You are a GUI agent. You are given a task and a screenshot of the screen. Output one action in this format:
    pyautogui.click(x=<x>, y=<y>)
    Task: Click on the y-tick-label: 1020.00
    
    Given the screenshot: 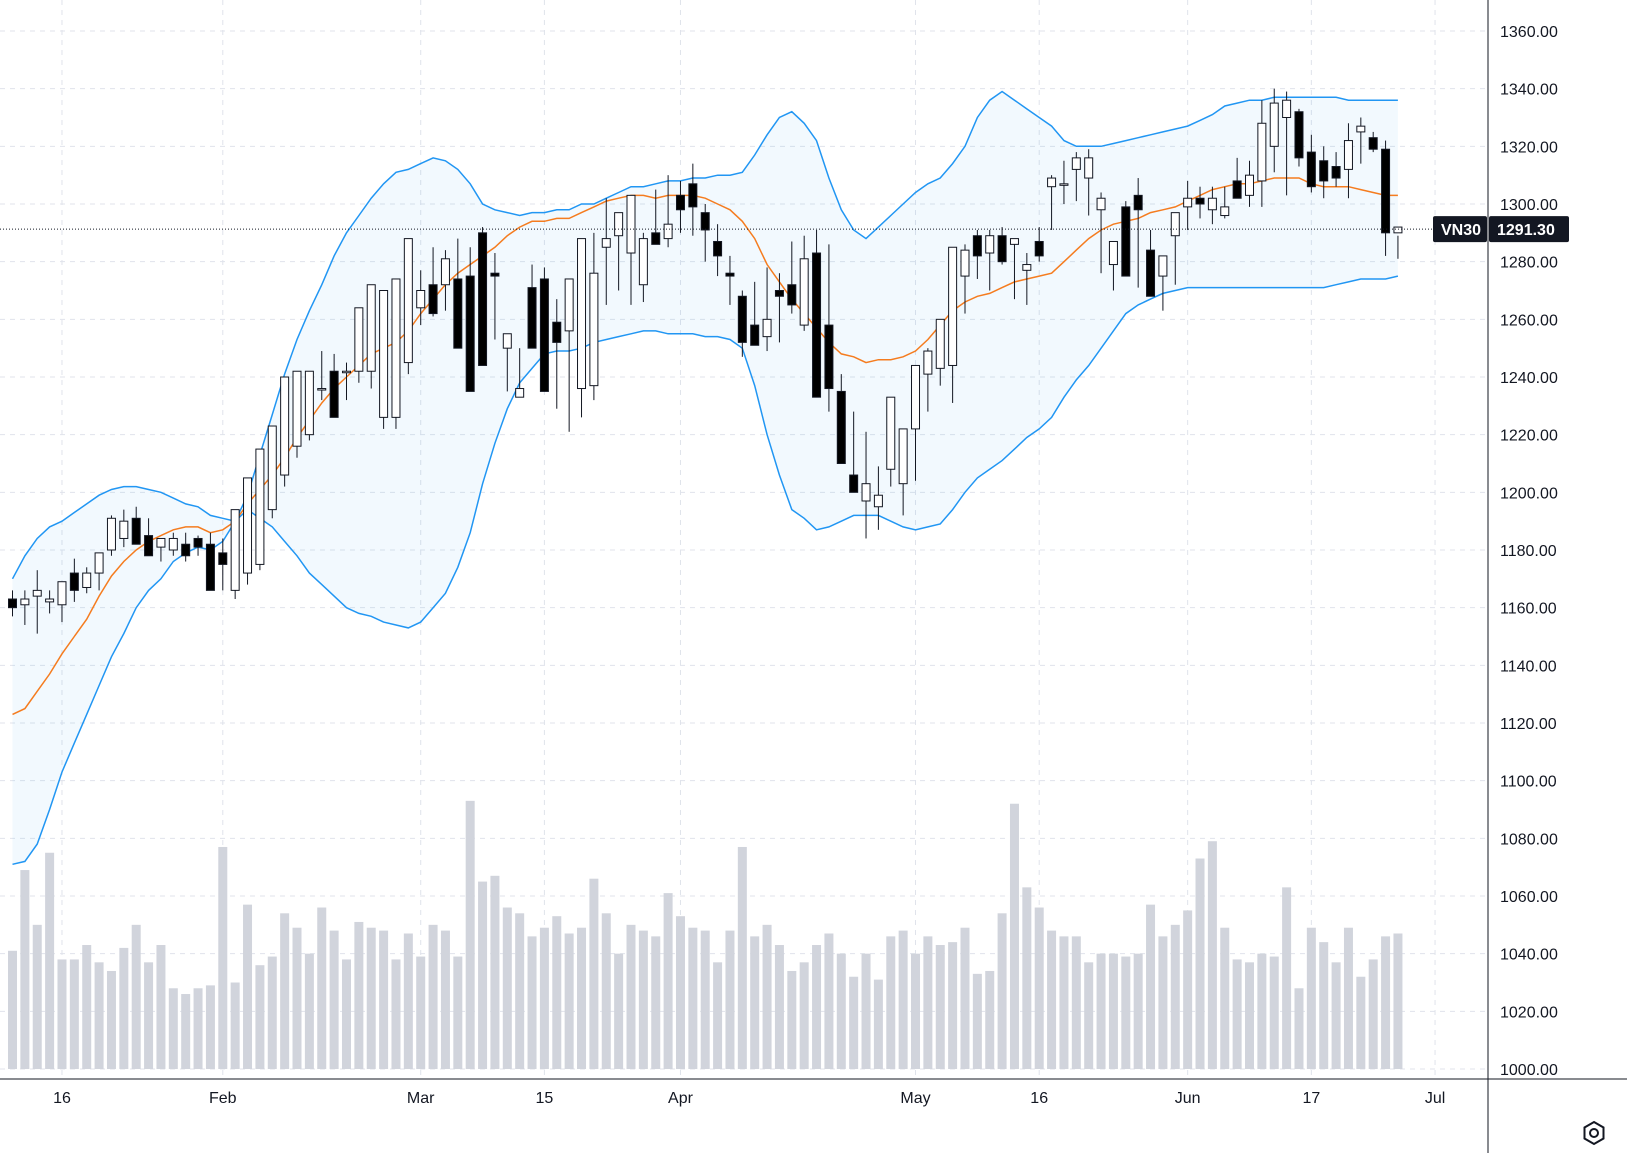 What is the action you would take?
    pyautogui.click(x=1529, y=1012)
    